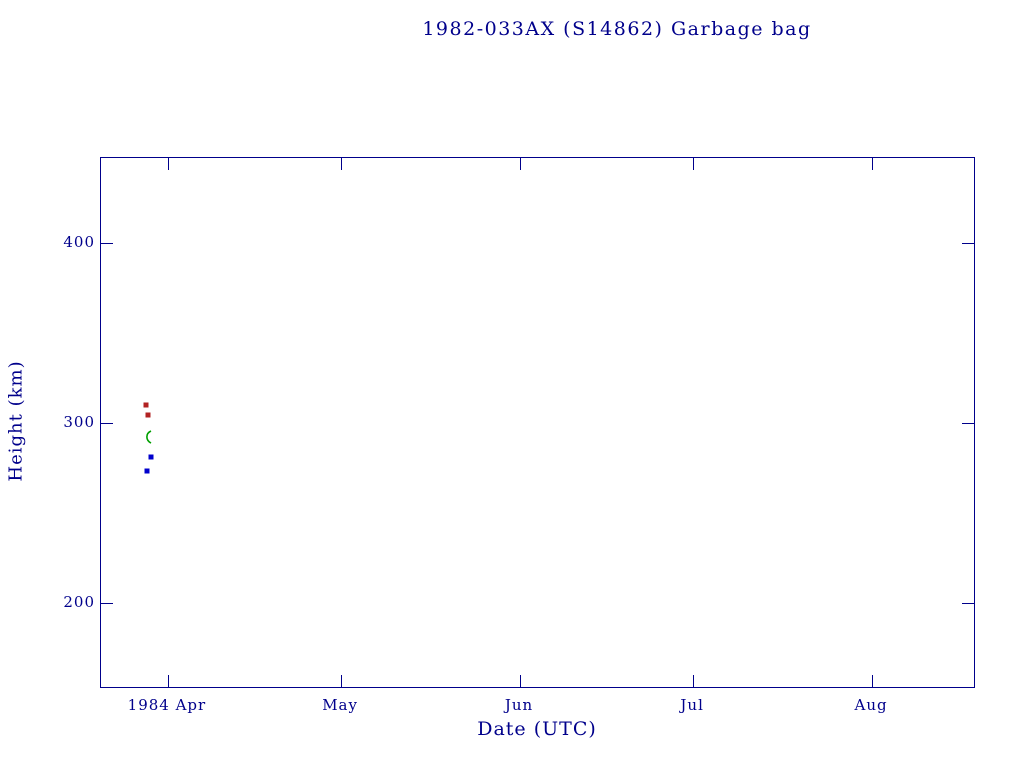  Describe the element at coordinates (692, 705) in the screenshot. I see `x-tick-label: Jul` at that location.